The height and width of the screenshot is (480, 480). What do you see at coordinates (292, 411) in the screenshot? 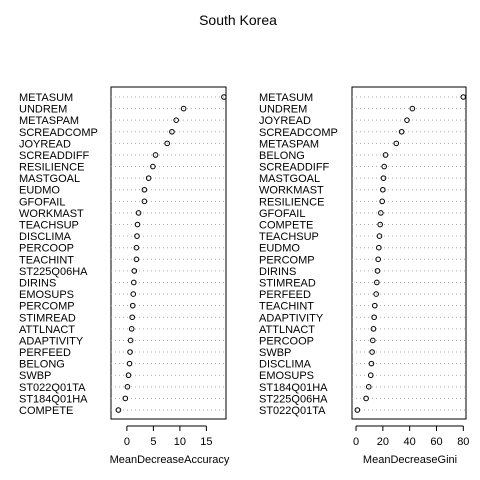
I see `gini-category-label: ST022Q01TA` at bounding box center [292, 411].